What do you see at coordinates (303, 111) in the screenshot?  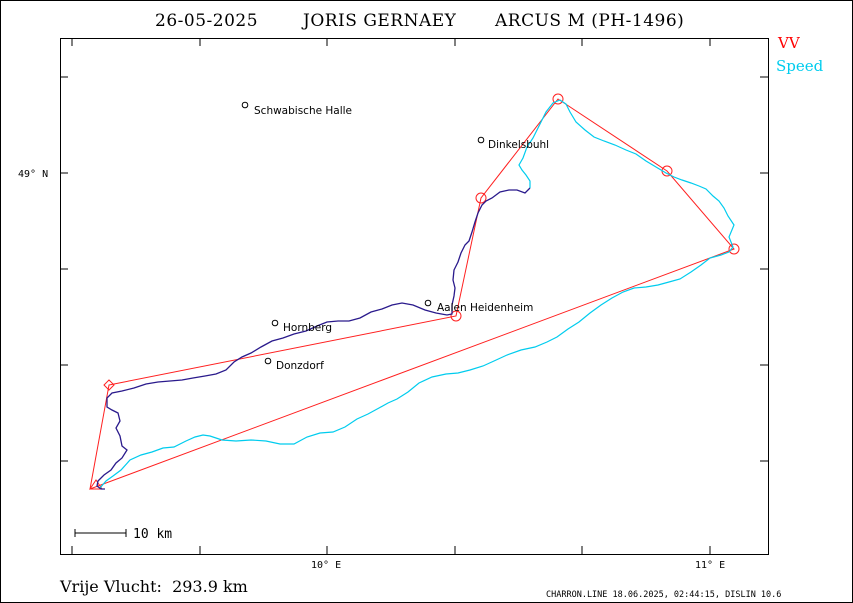 I see `town-label: Schwabische Halle` at bounding box center [303, 111].